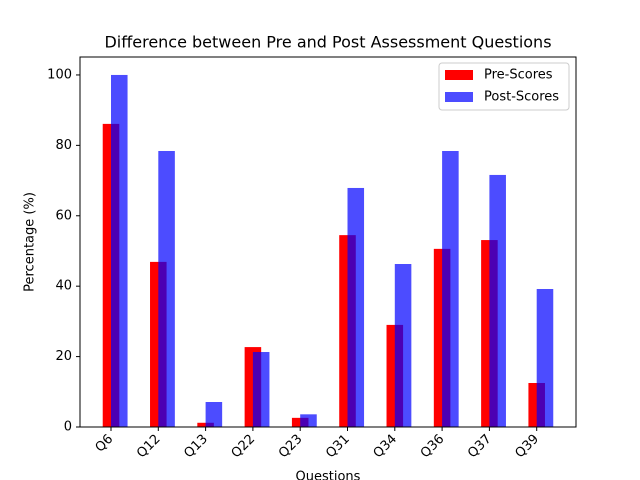 This screenshot has width=640, height=480. I want to click on x-tick-label: Q13, so click(196, 447).